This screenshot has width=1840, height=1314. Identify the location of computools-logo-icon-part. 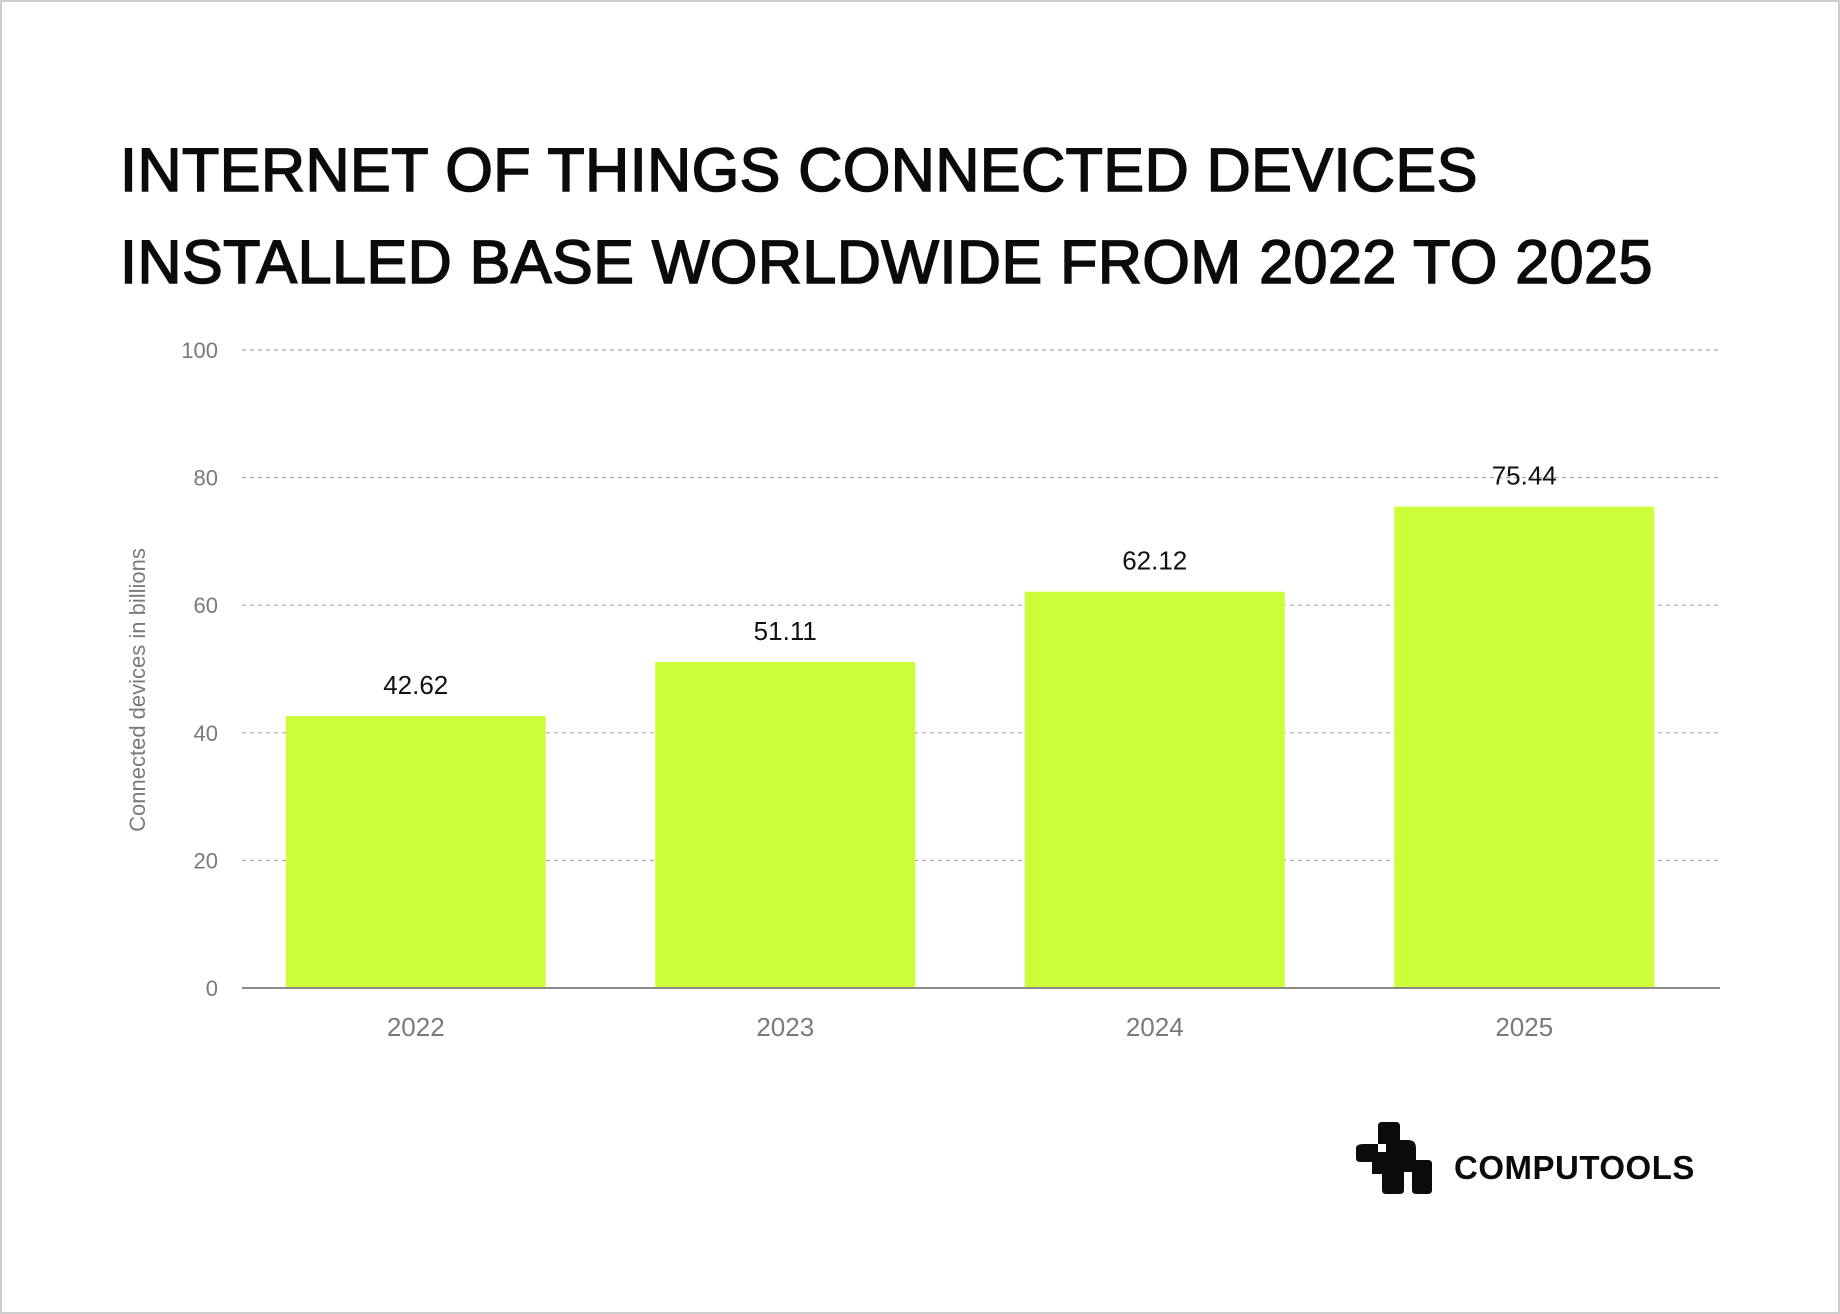
(1422, 1177).